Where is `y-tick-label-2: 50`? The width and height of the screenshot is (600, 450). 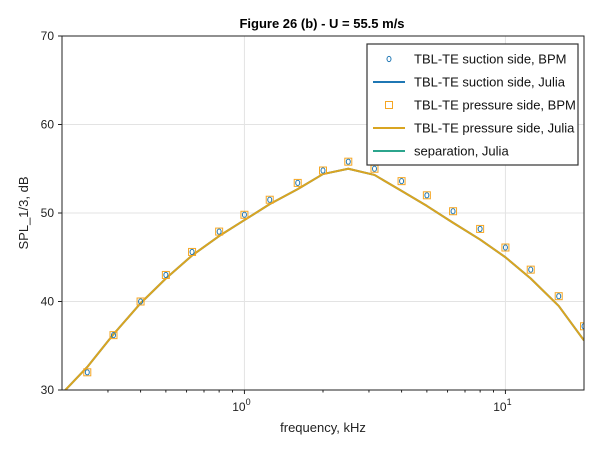 y-tick-label-2: 50 is located at coordinates (48, 213).